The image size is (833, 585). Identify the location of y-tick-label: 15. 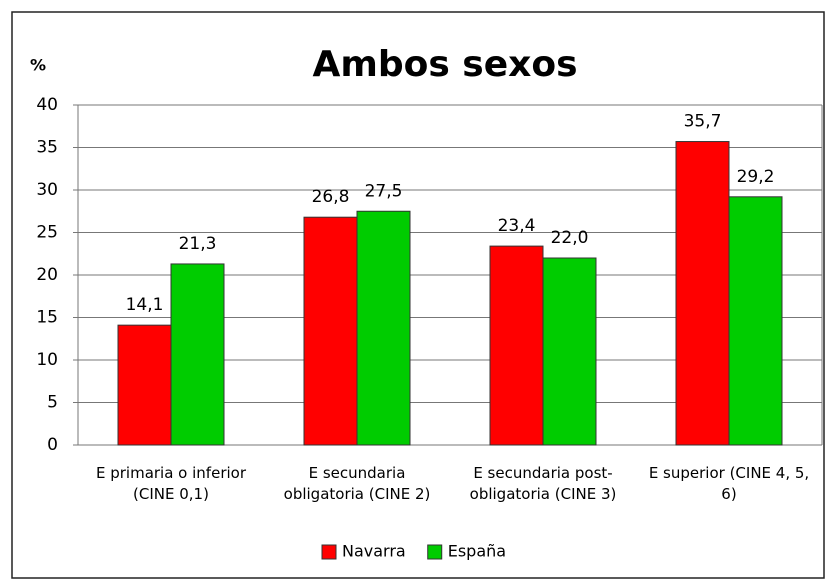
(47, 318).